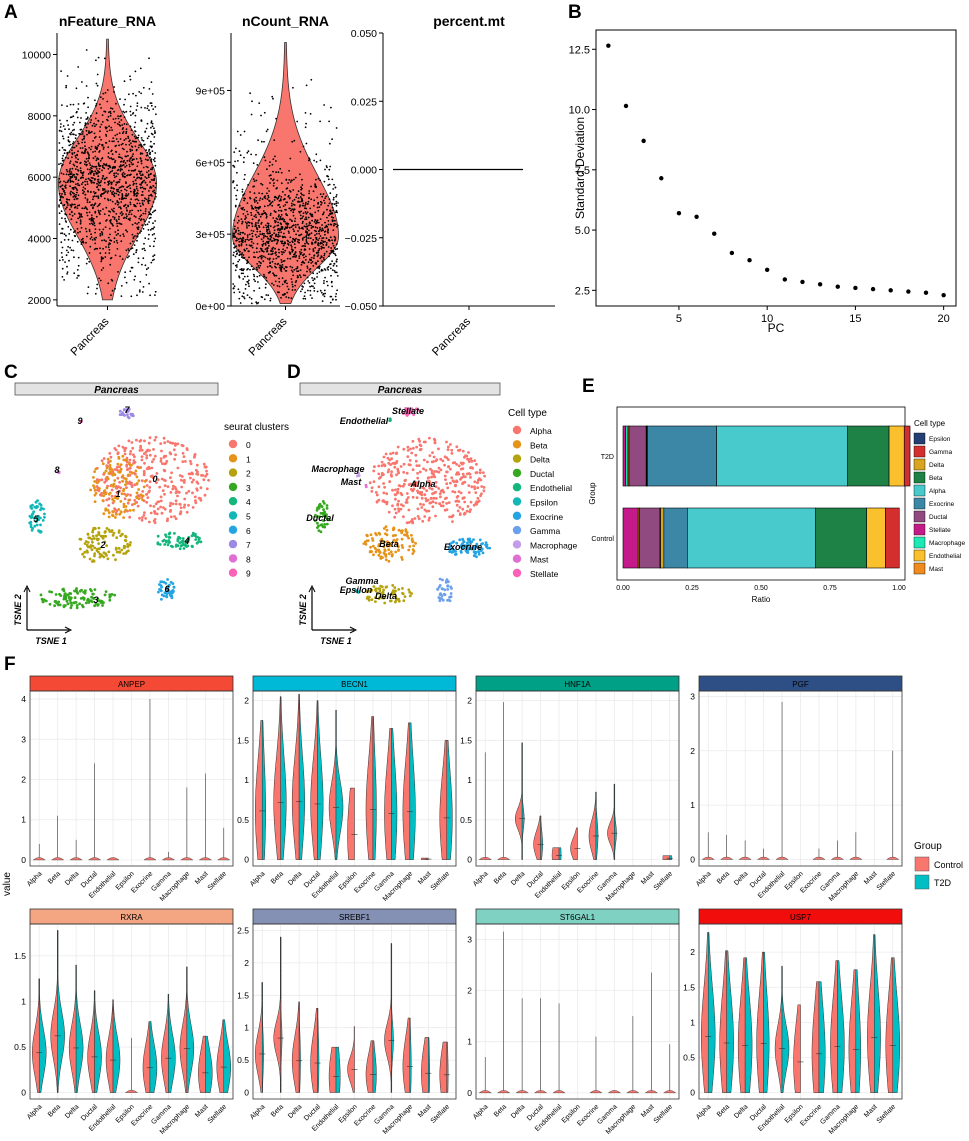  What do you see at coordinates (544, 503) in the screenshot?
I see `legend-label: Epsilon` at bounding box center [544, 503].